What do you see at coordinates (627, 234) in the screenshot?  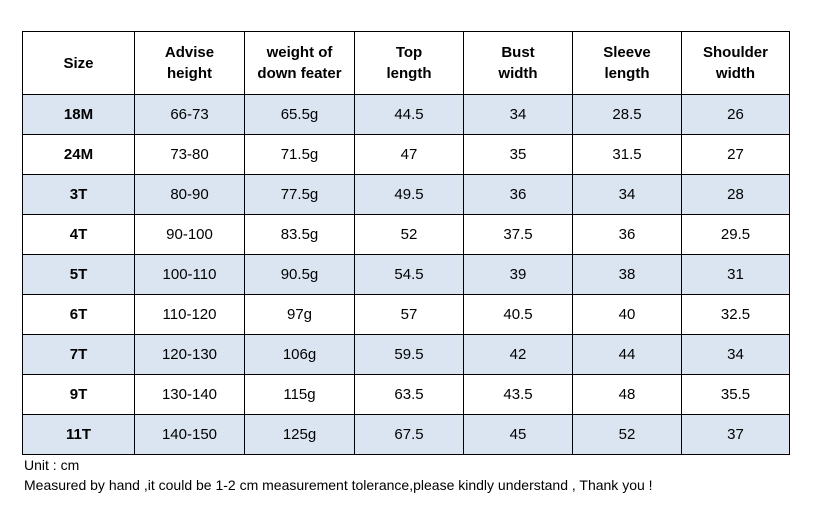 I see `cell-sleeve-length: 36` at bounding box center [627, 234].